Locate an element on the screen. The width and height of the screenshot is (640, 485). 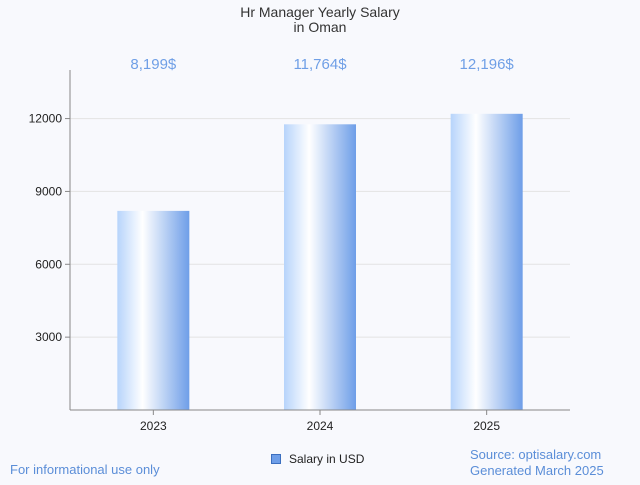
source-text: Source: optisalary.com is located at coordinates (536, 454).